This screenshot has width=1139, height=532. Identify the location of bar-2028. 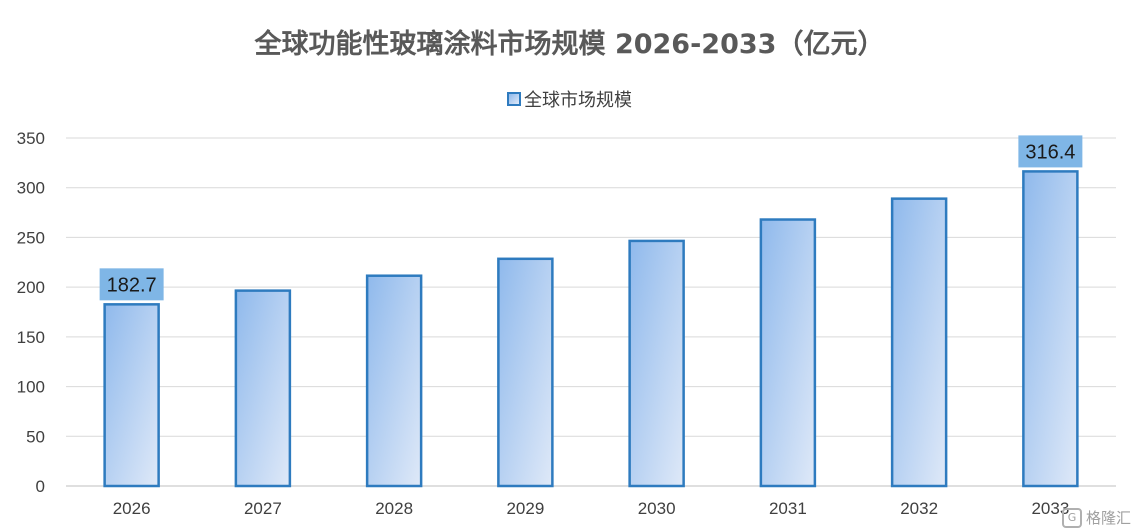
(394, 381).